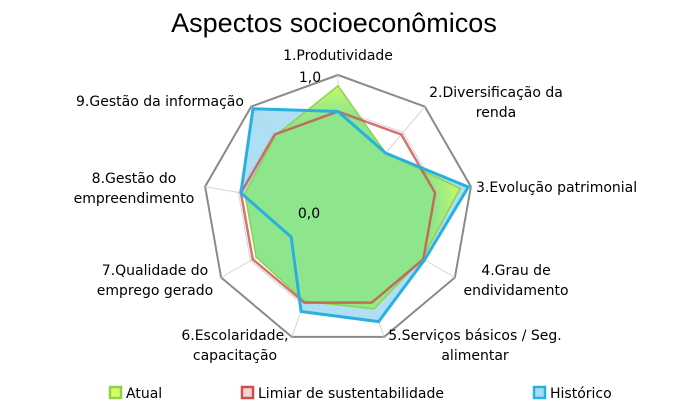  Describe the element at coordinates (310, 78) in the screenshot. I see `tick-label-max: 1,0` at that location.